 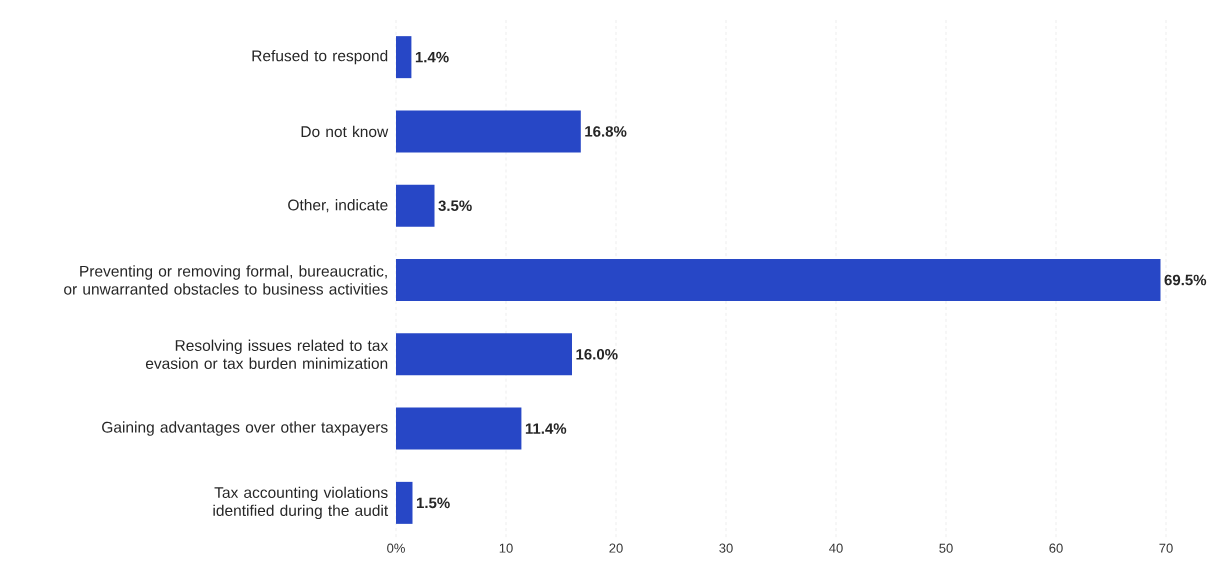 What do you see at coordinates (320, 57) in the screenshot?
I see `y-tick-label: Refused to respond` at bounding box center [320, 57].